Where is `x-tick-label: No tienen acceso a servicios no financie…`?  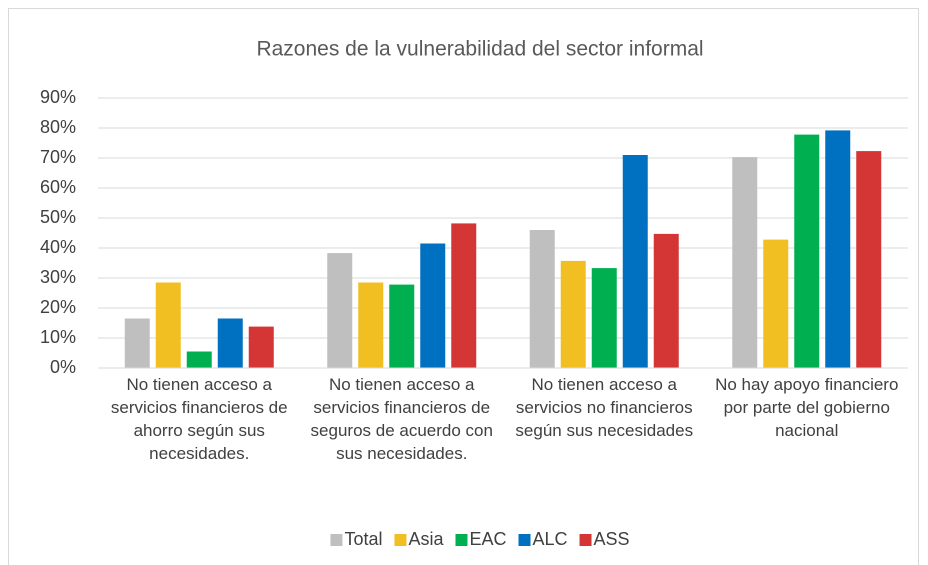 x-tick-label: No tienen acceso a servicios no financie… is located at coordinates (604, 407).